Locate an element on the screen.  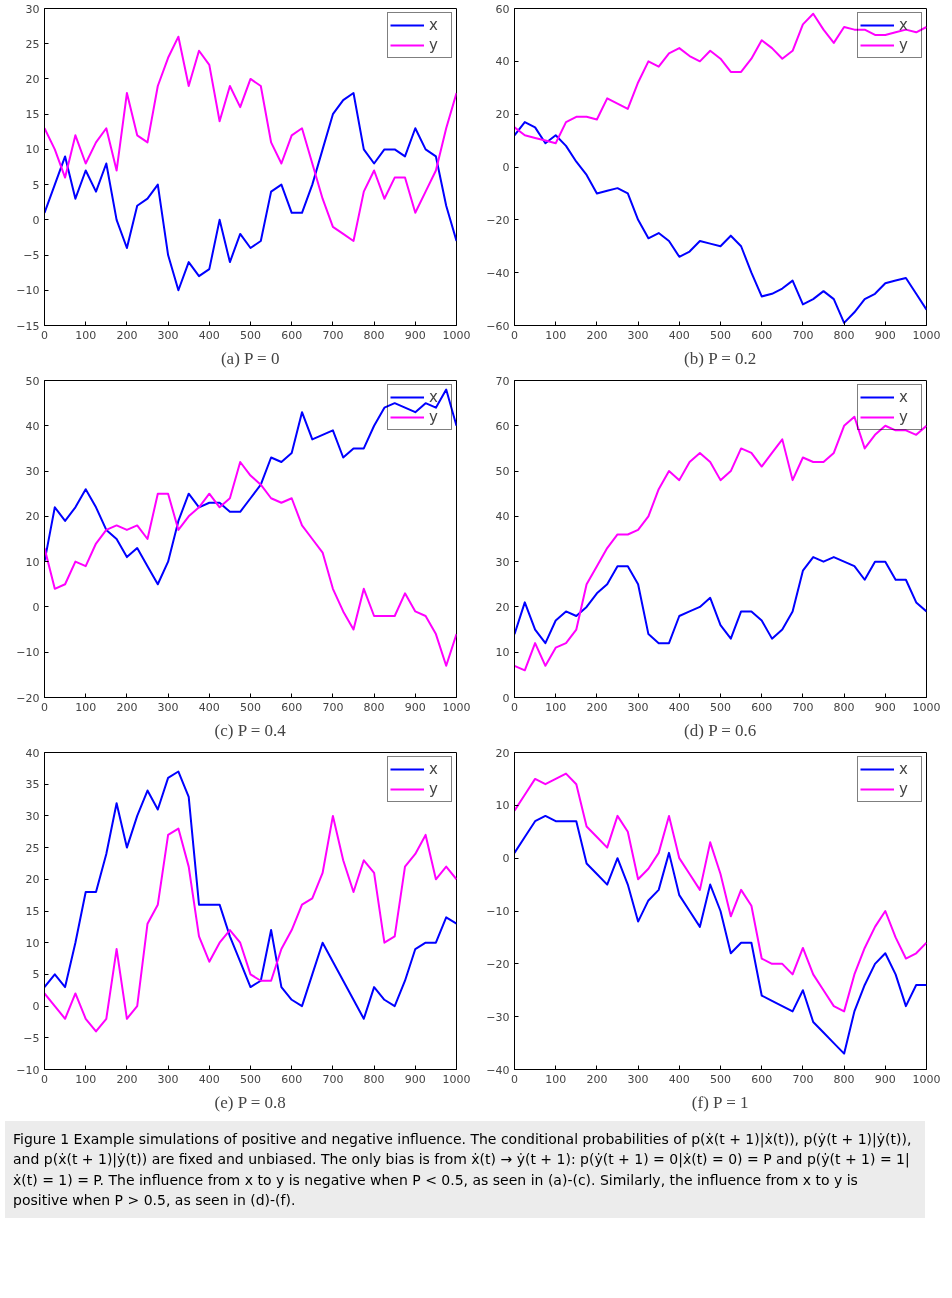
text: (d) P = 0.6 is located at coordinates (720, 730).